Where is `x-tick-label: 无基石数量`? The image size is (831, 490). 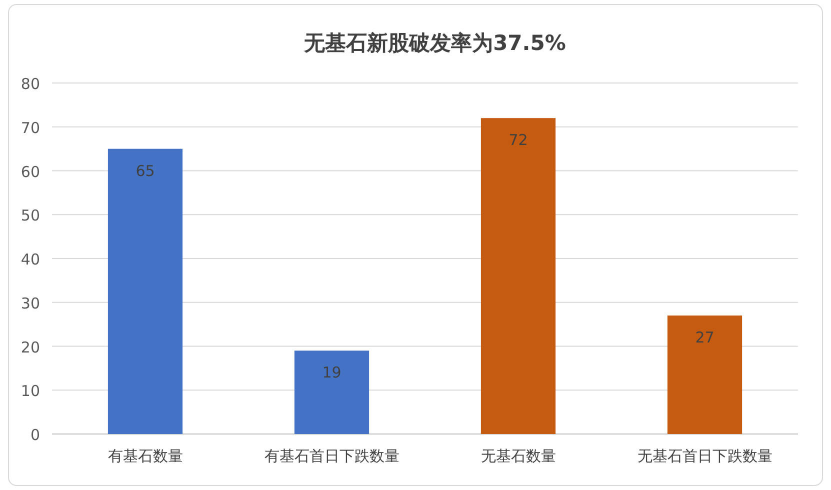
x-tick-label: 无基石数量 is located at coordinates (518, 456).